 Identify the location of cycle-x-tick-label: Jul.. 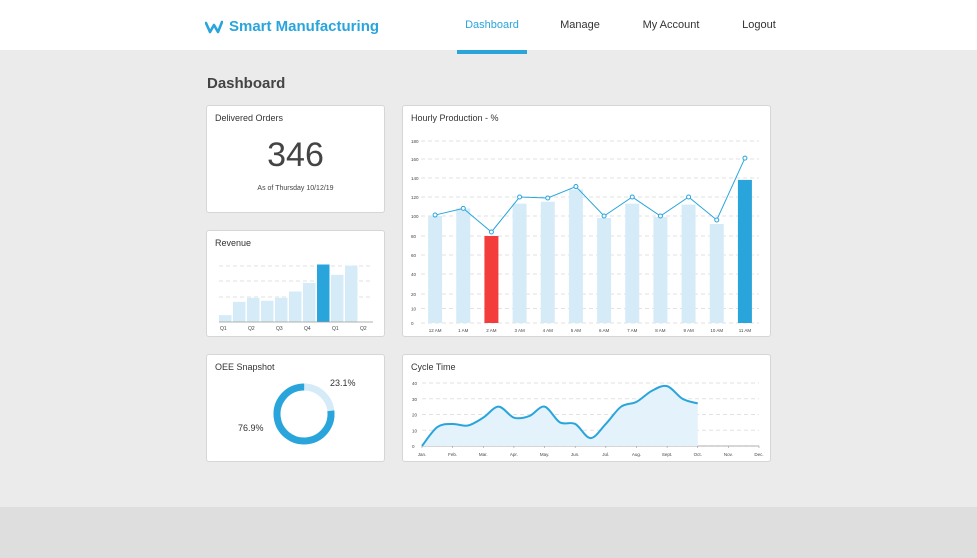
(605, 454).